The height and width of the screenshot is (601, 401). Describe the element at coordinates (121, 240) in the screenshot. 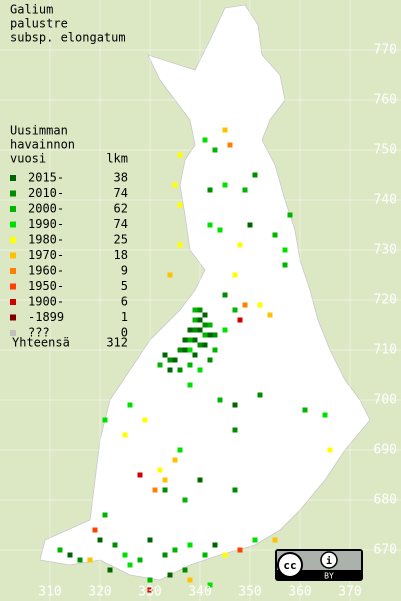

I see `legend-count: 25` at that location.